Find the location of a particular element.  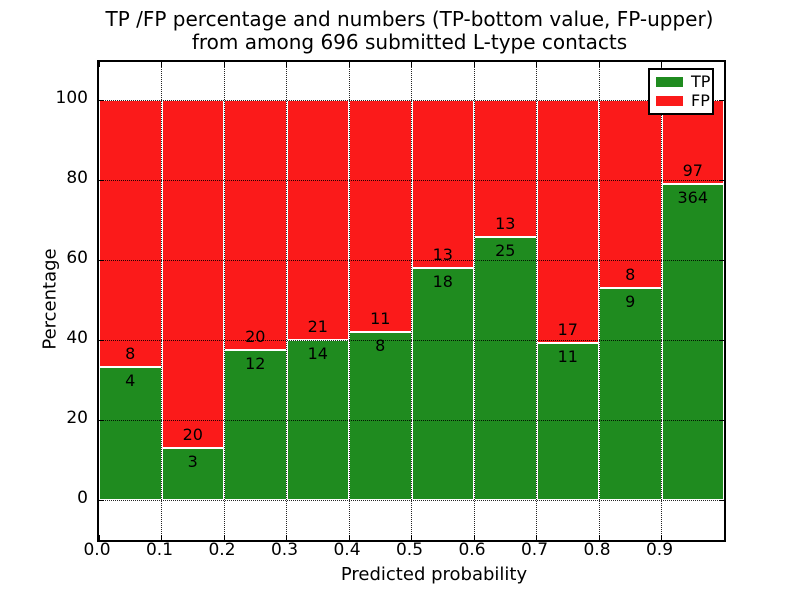

y-tick-label: 0 is located at coordinates (82, 498).